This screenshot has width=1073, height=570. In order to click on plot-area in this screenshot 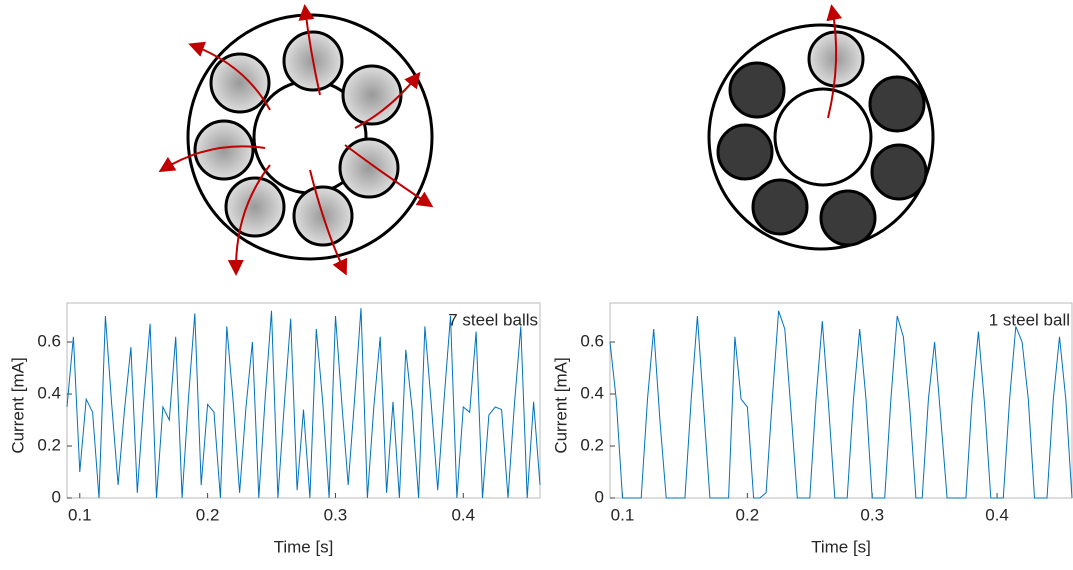, I will do `click(841, 400)`.